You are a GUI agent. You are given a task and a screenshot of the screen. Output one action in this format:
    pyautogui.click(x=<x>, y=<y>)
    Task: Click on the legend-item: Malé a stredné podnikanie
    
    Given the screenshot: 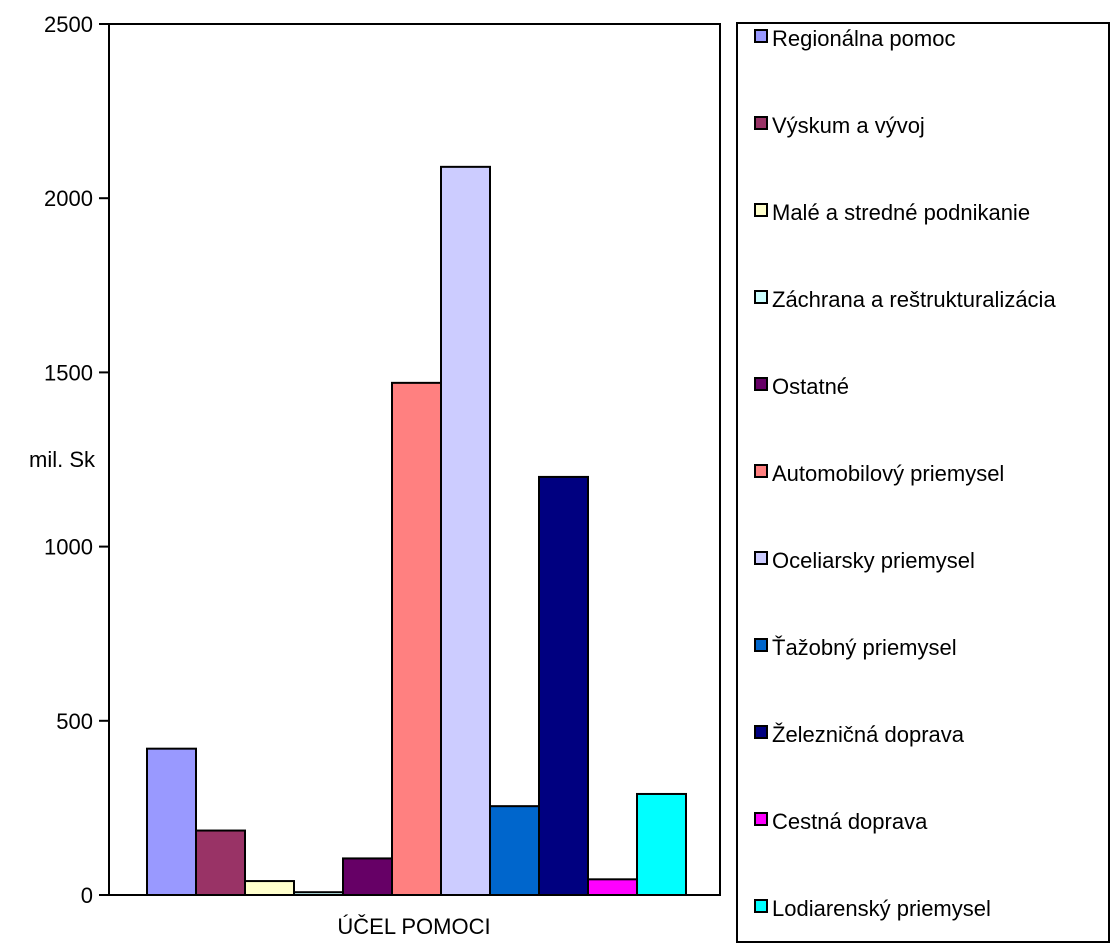 What is the action you would take?
    pyautogui.click(x=929, y=213)
    